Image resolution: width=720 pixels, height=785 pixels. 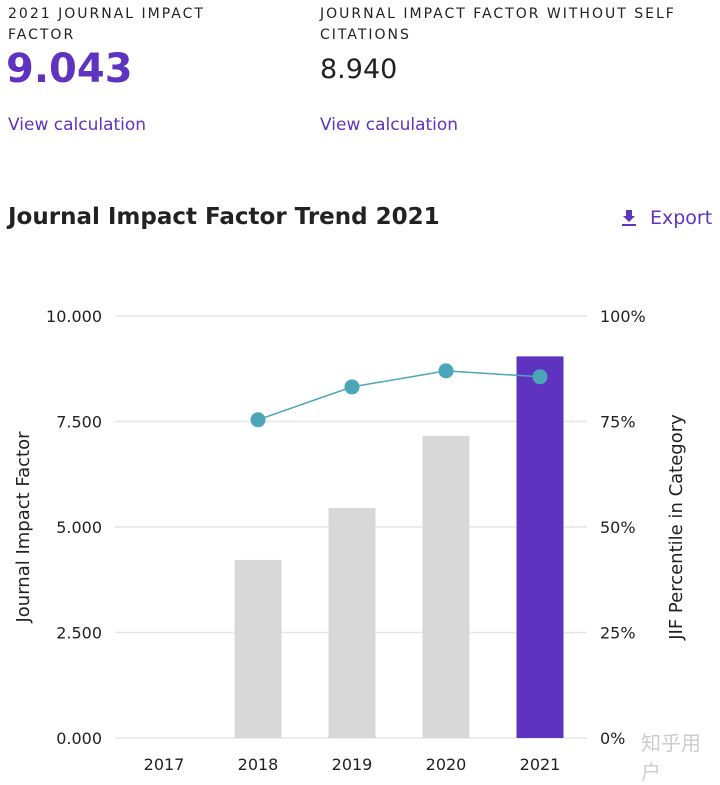 I want to click on x-tick-label: 2020, so click(x=446, y=764).